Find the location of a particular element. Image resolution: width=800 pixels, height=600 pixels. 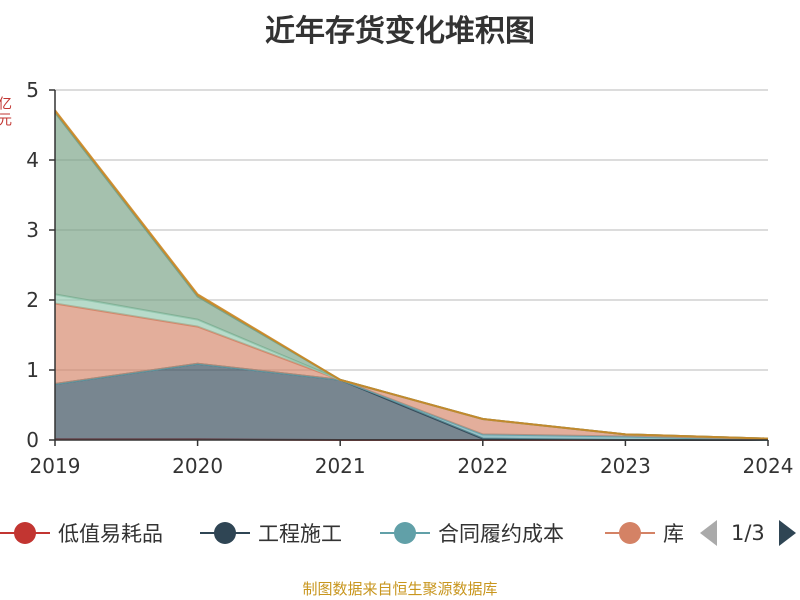

legend-item: 低值易耗品 is located at coordinates (81, 533).